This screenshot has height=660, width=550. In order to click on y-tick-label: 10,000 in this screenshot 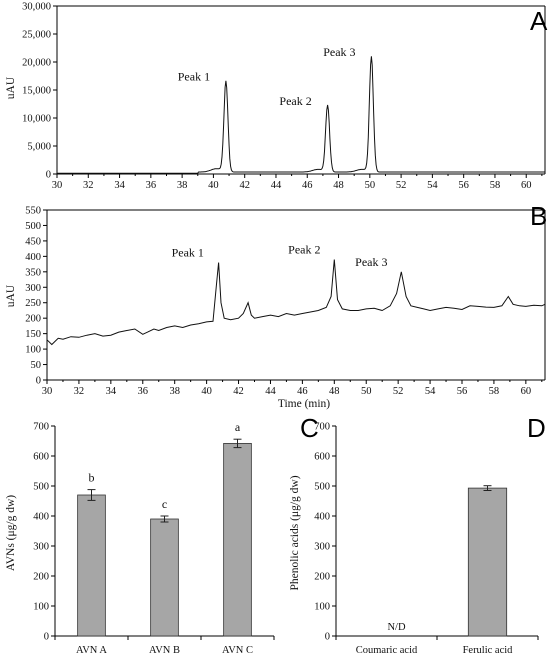, I will do `click(36, 119)`.